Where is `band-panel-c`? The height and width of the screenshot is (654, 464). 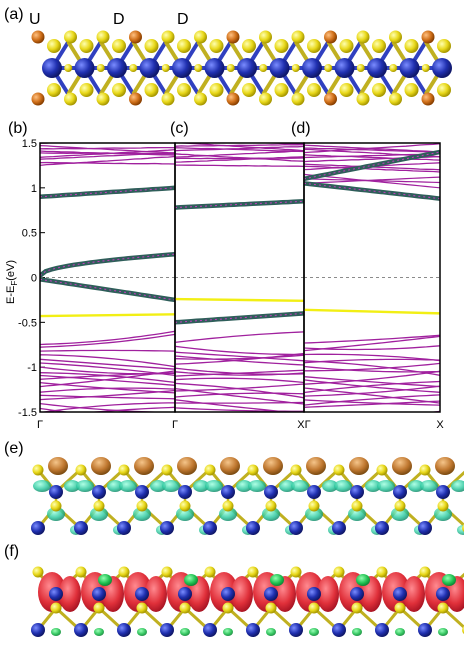
band-panel-c is located at coordinates (239, 298).